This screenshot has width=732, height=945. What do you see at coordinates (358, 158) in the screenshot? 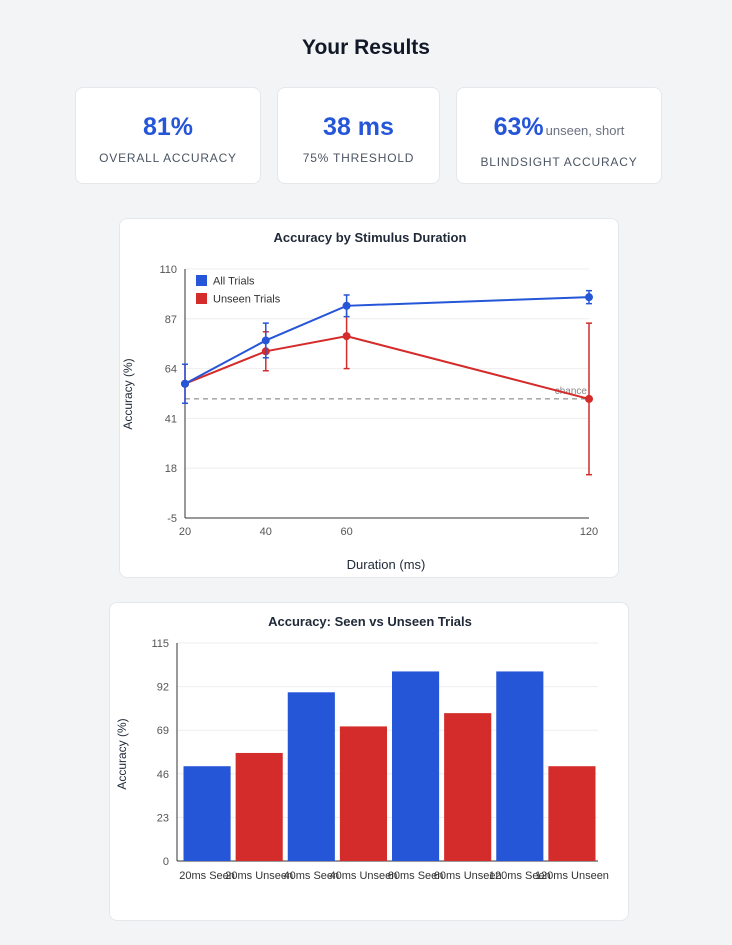
I see `stat-label-threshold: 75% THRESHOLD` at bounding box center [358, 158].